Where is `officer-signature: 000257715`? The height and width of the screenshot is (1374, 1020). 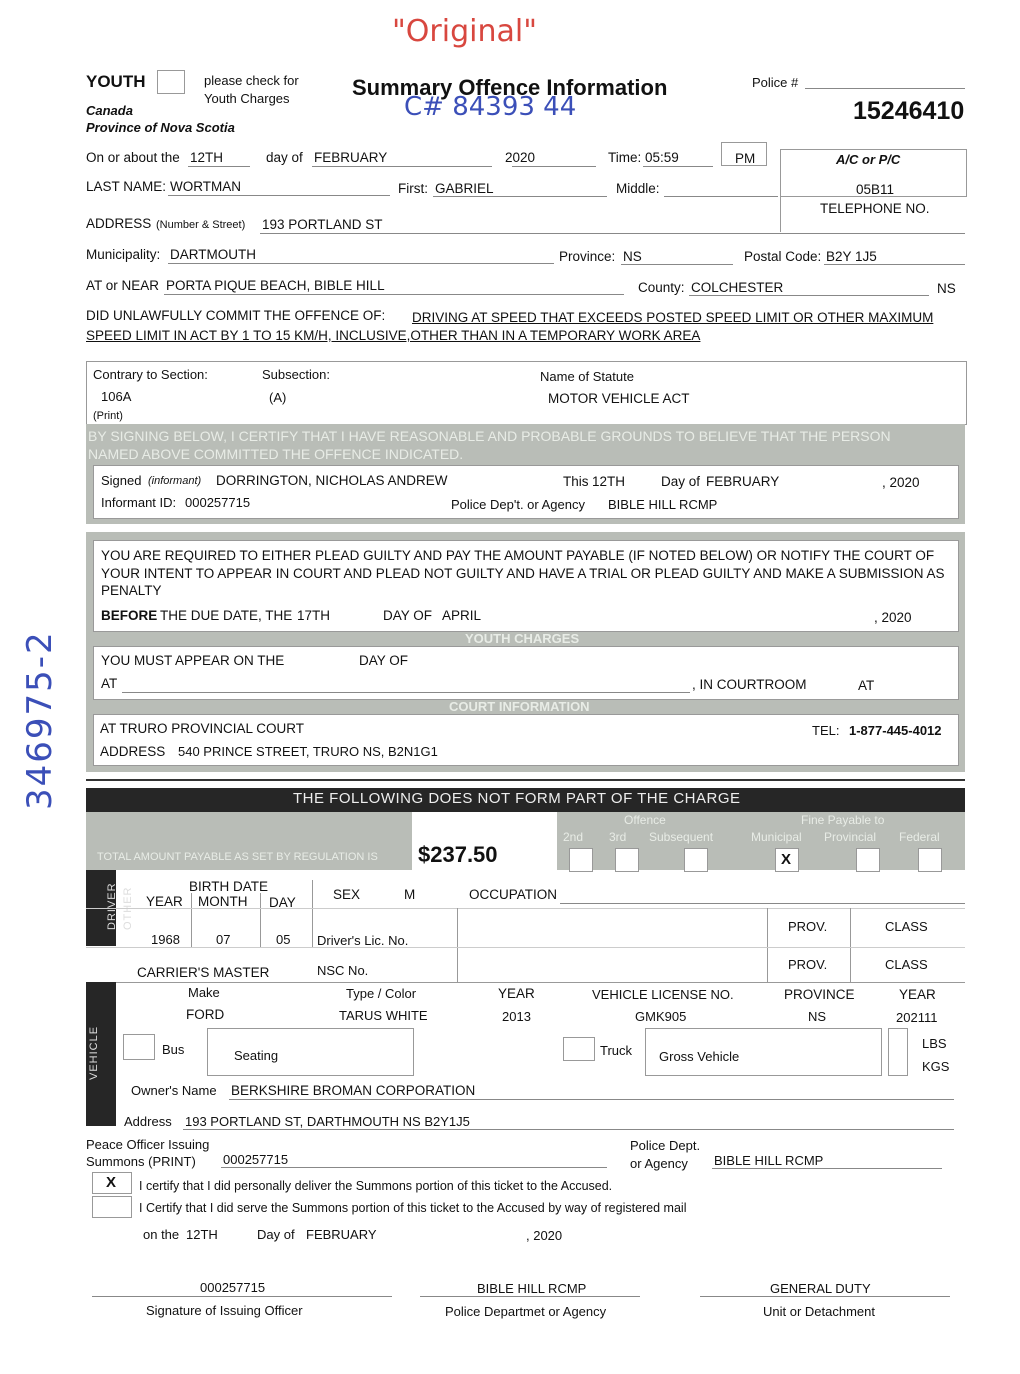
officer-signature: 000257715 is located at coordinates (233, 1287).